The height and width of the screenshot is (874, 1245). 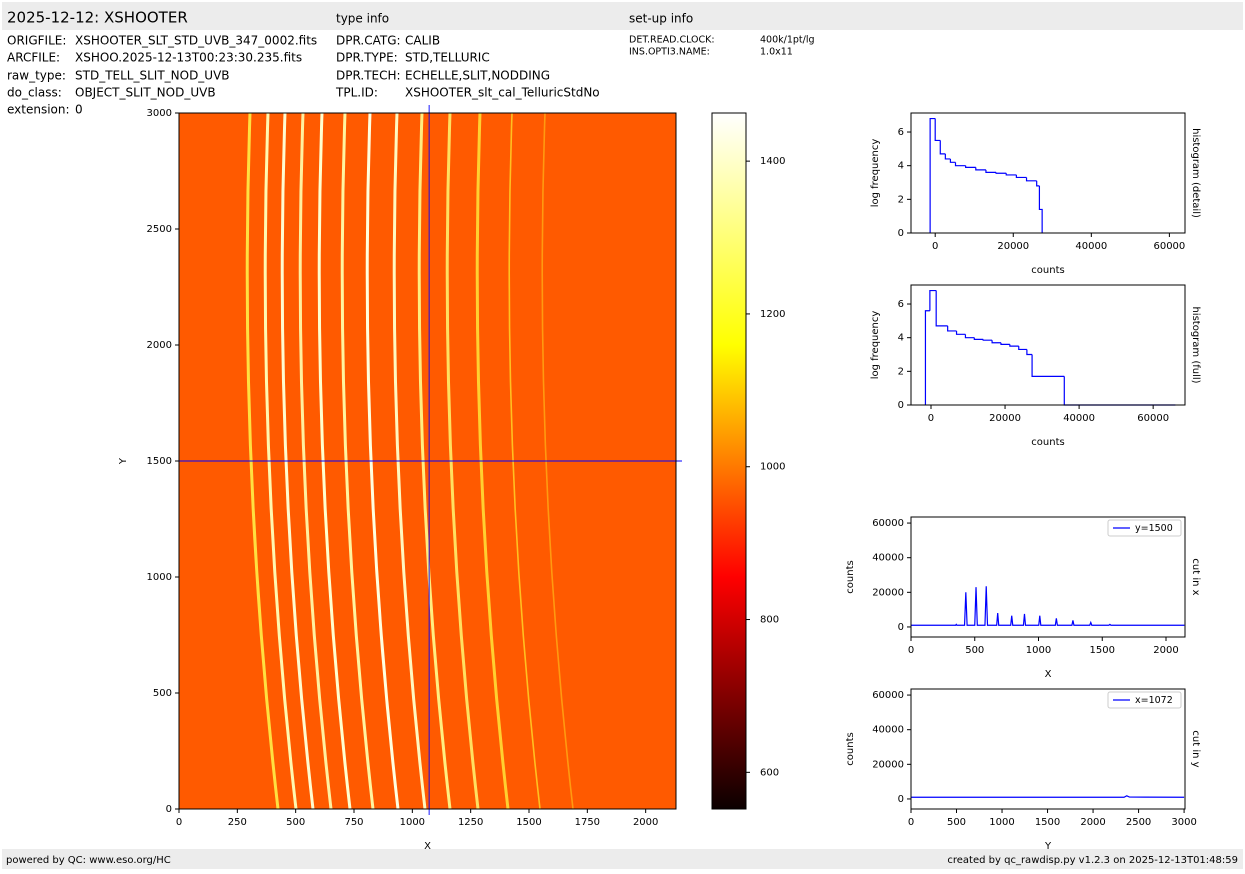 What do you see at coordinates (356, 93) in the screenshot?
I see `info-key: TPL.ID:` at bounding box center [356, 93].